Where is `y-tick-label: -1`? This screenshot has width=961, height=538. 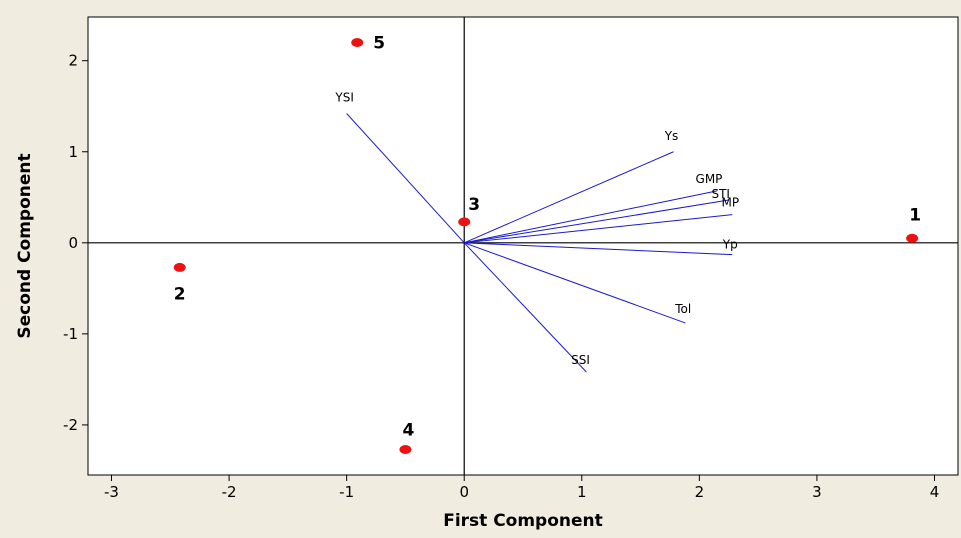
y-tick-label: -1 is located at coordinates (70, 334).